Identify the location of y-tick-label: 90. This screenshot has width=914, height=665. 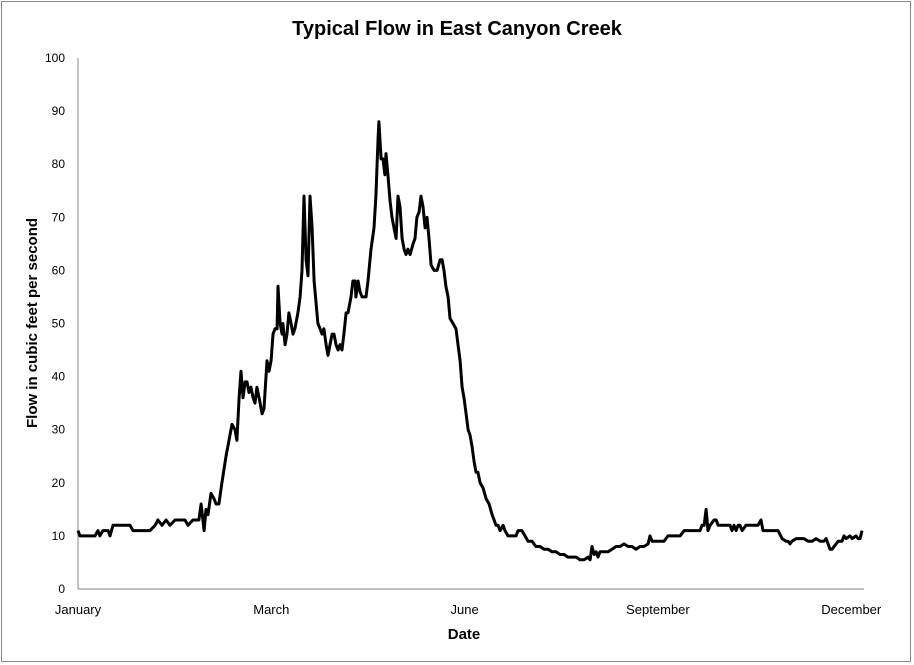
(59, 111).